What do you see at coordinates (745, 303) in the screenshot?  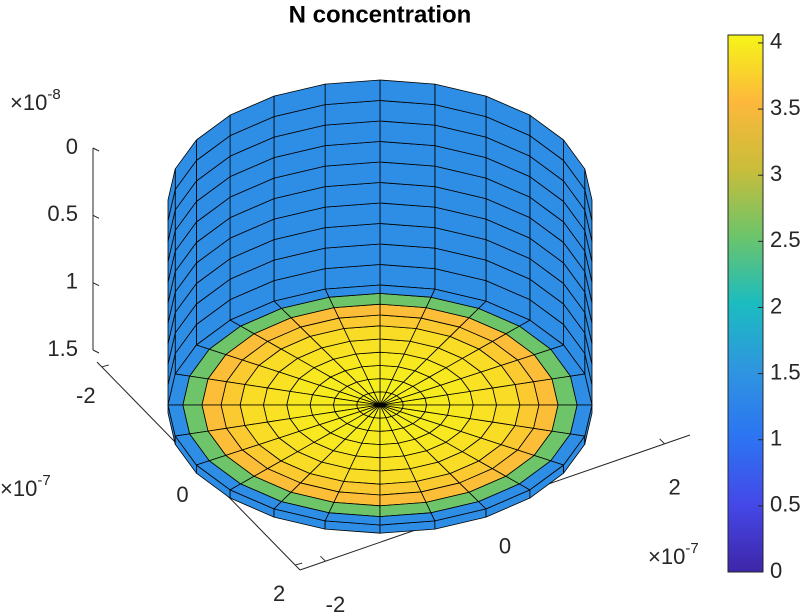 I see `colorbar` at bounding box center [745, 303].